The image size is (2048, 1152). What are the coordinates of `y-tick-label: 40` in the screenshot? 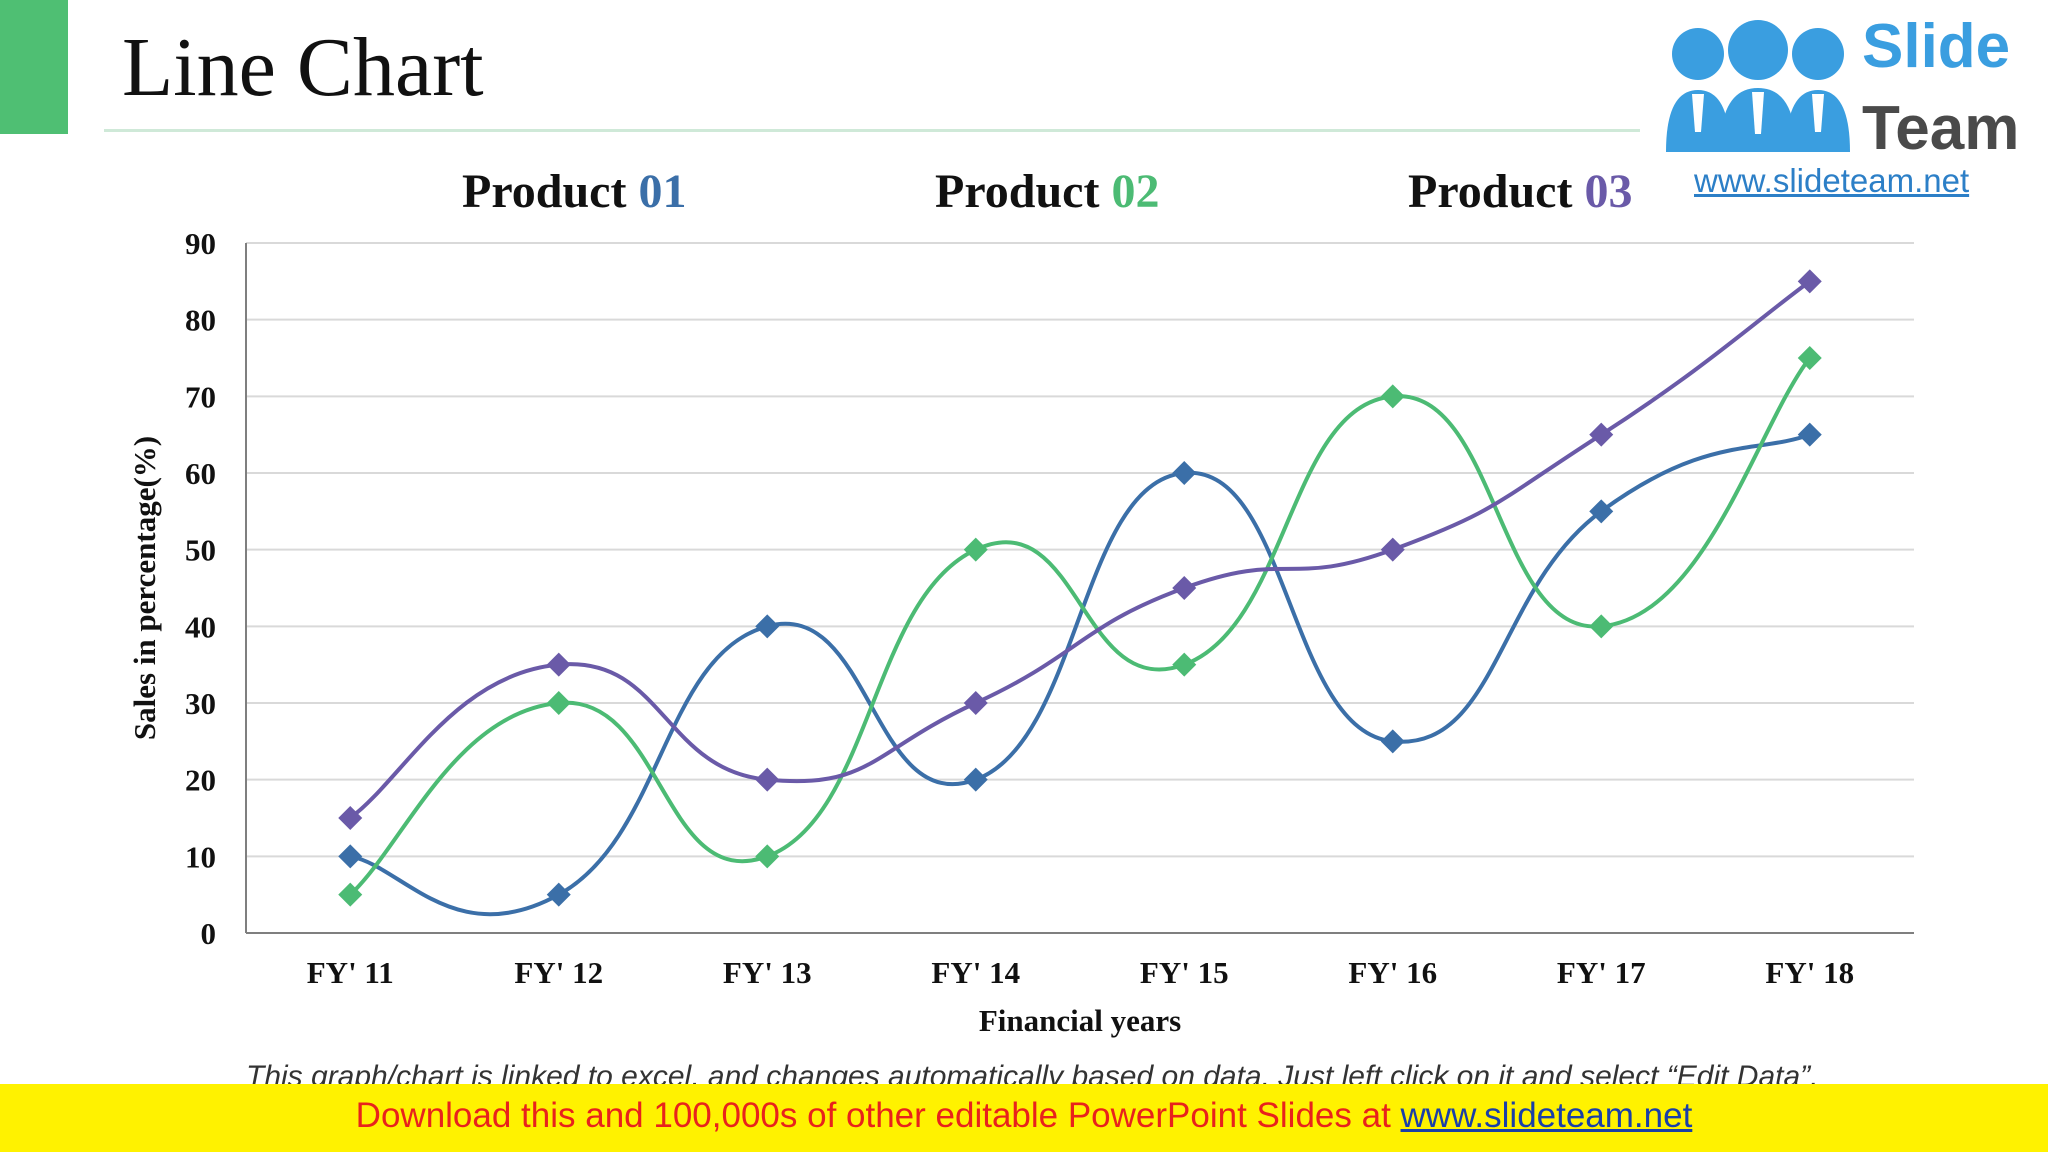 It's located at (200, 626).